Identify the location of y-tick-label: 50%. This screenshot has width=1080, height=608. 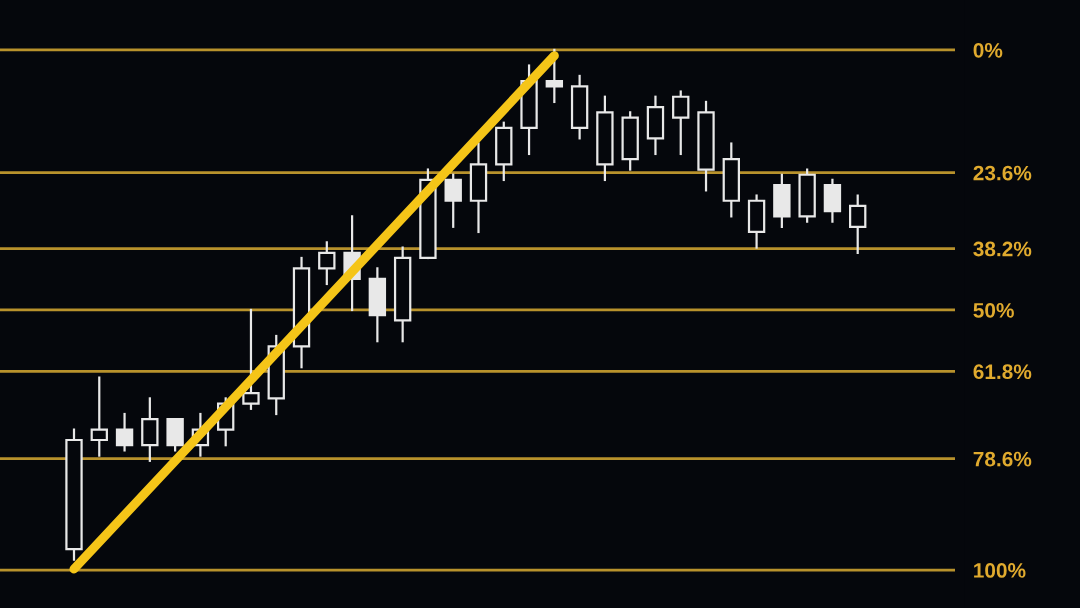
(993, 310).